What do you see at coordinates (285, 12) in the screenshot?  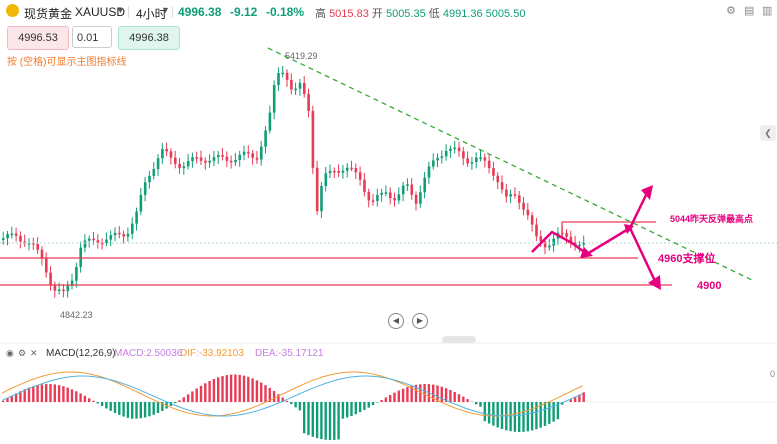 I see `price-change-pct: -0.18%` at bounding box center [285, 12].